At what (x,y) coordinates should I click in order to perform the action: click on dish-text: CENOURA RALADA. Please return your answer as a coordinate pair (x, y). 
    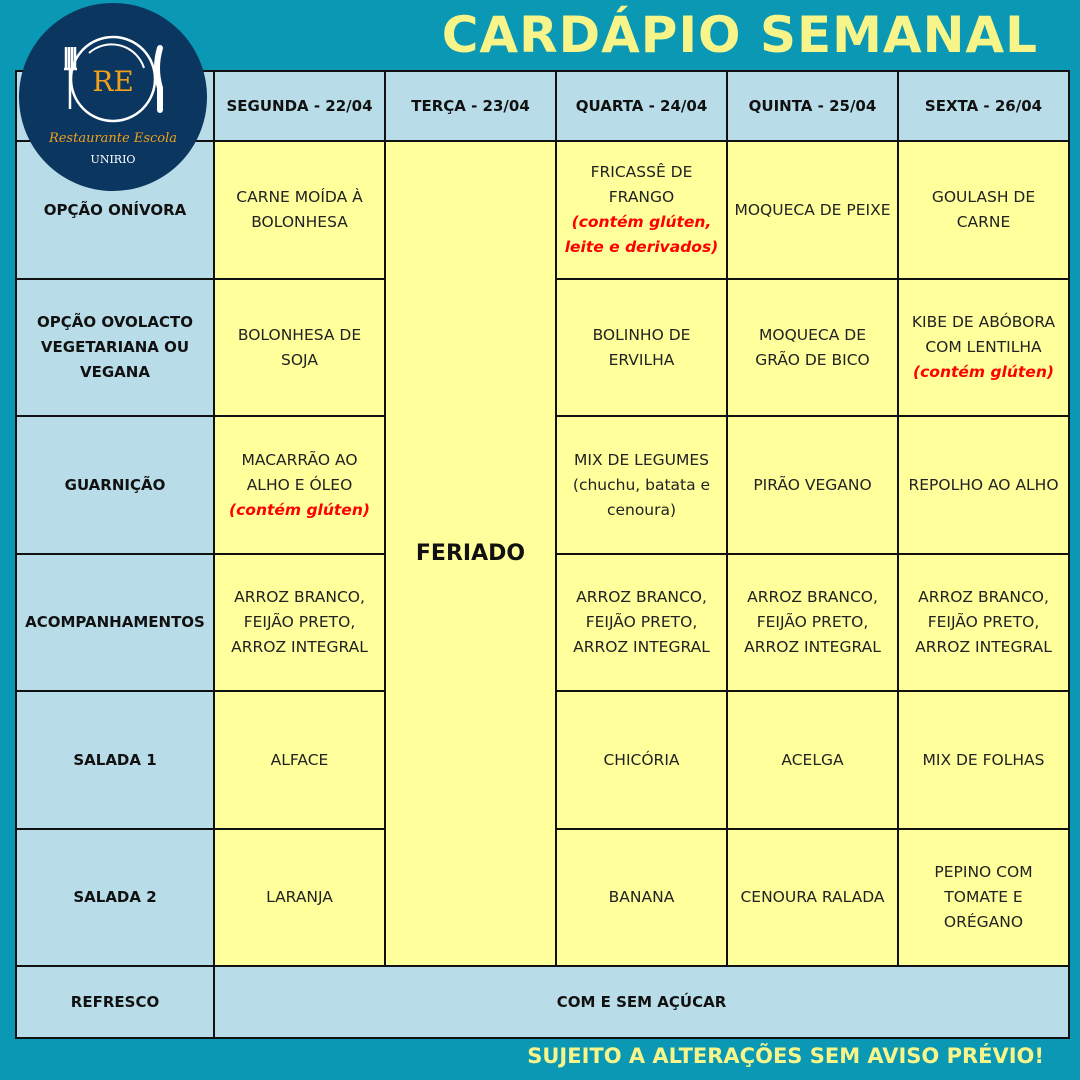
    Looking at the image, I should click on (812, 897).